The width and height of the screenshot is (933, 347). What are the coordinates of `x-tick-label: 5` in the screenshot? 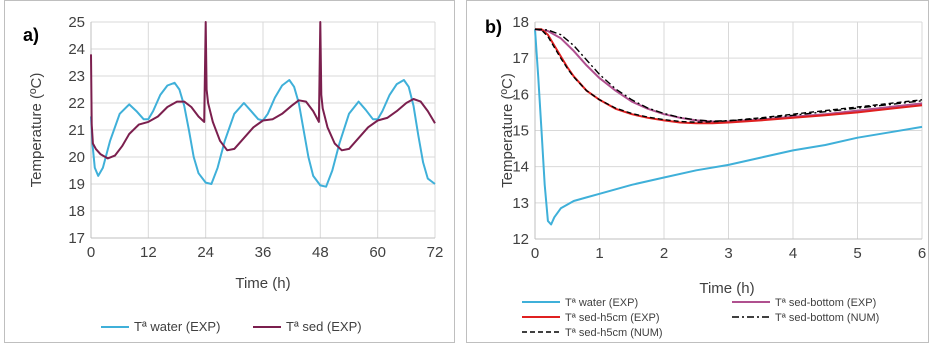 It's located at (857, 253).